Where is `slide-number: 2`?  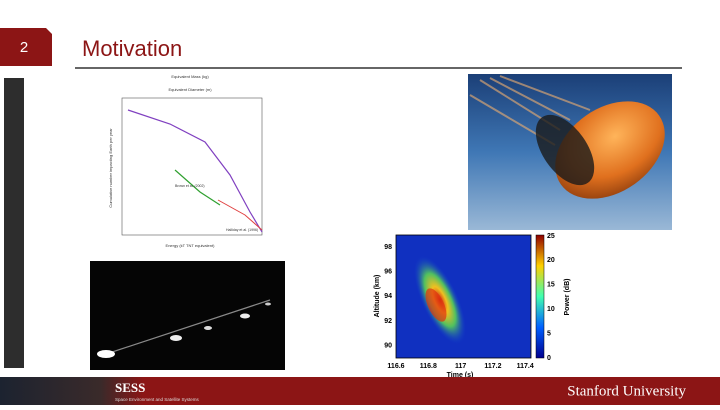
slide-number: 2 is located at coordinates (24, 47).